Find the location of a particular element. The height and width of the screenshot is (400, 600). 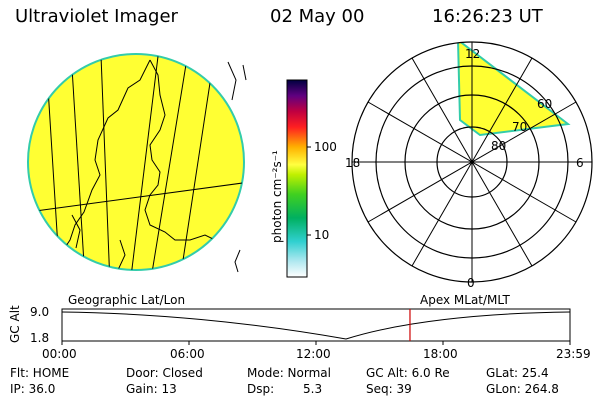

mlt-label-0: 0 is located at coordinates (471, 283).